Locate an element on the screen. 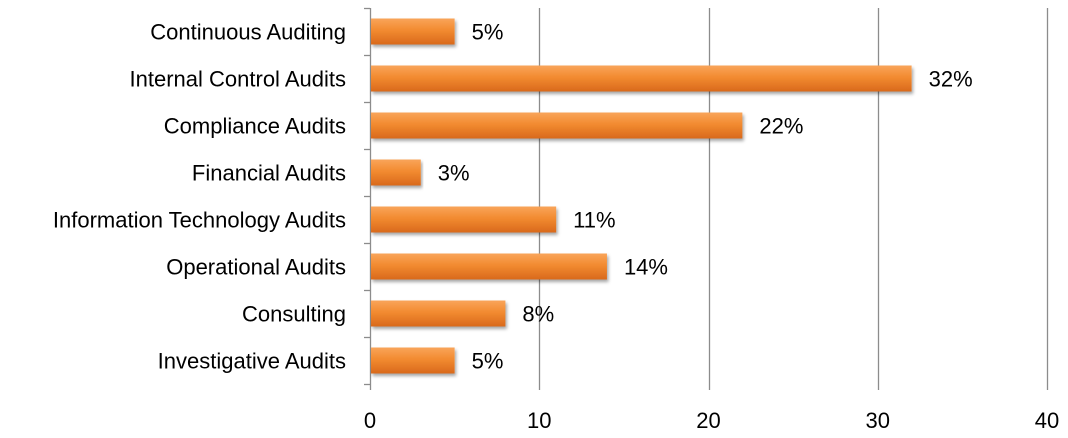  data-label-4: 11% is located at coordinates (594, 220).